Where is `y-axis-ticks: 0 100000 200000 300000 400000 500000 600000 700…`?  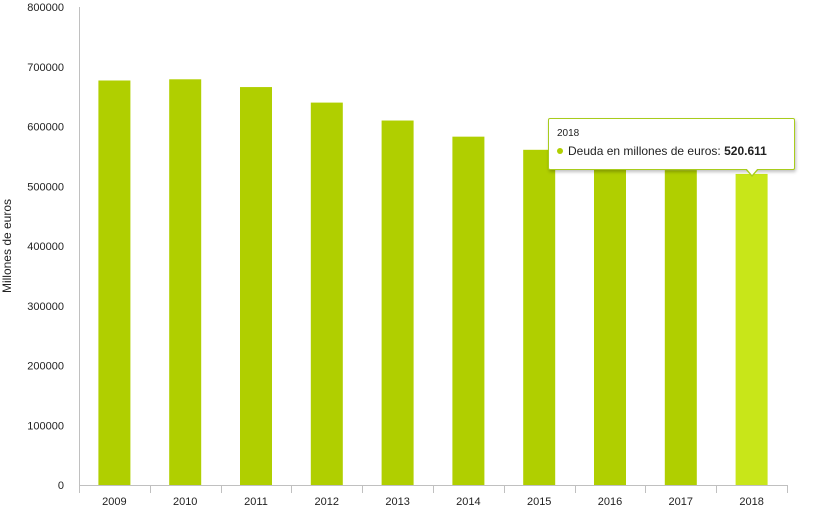
y-axis-ticks: 0 100000 200000 300000 400000 500000 600000 700… is located at coordinates (45, 247).